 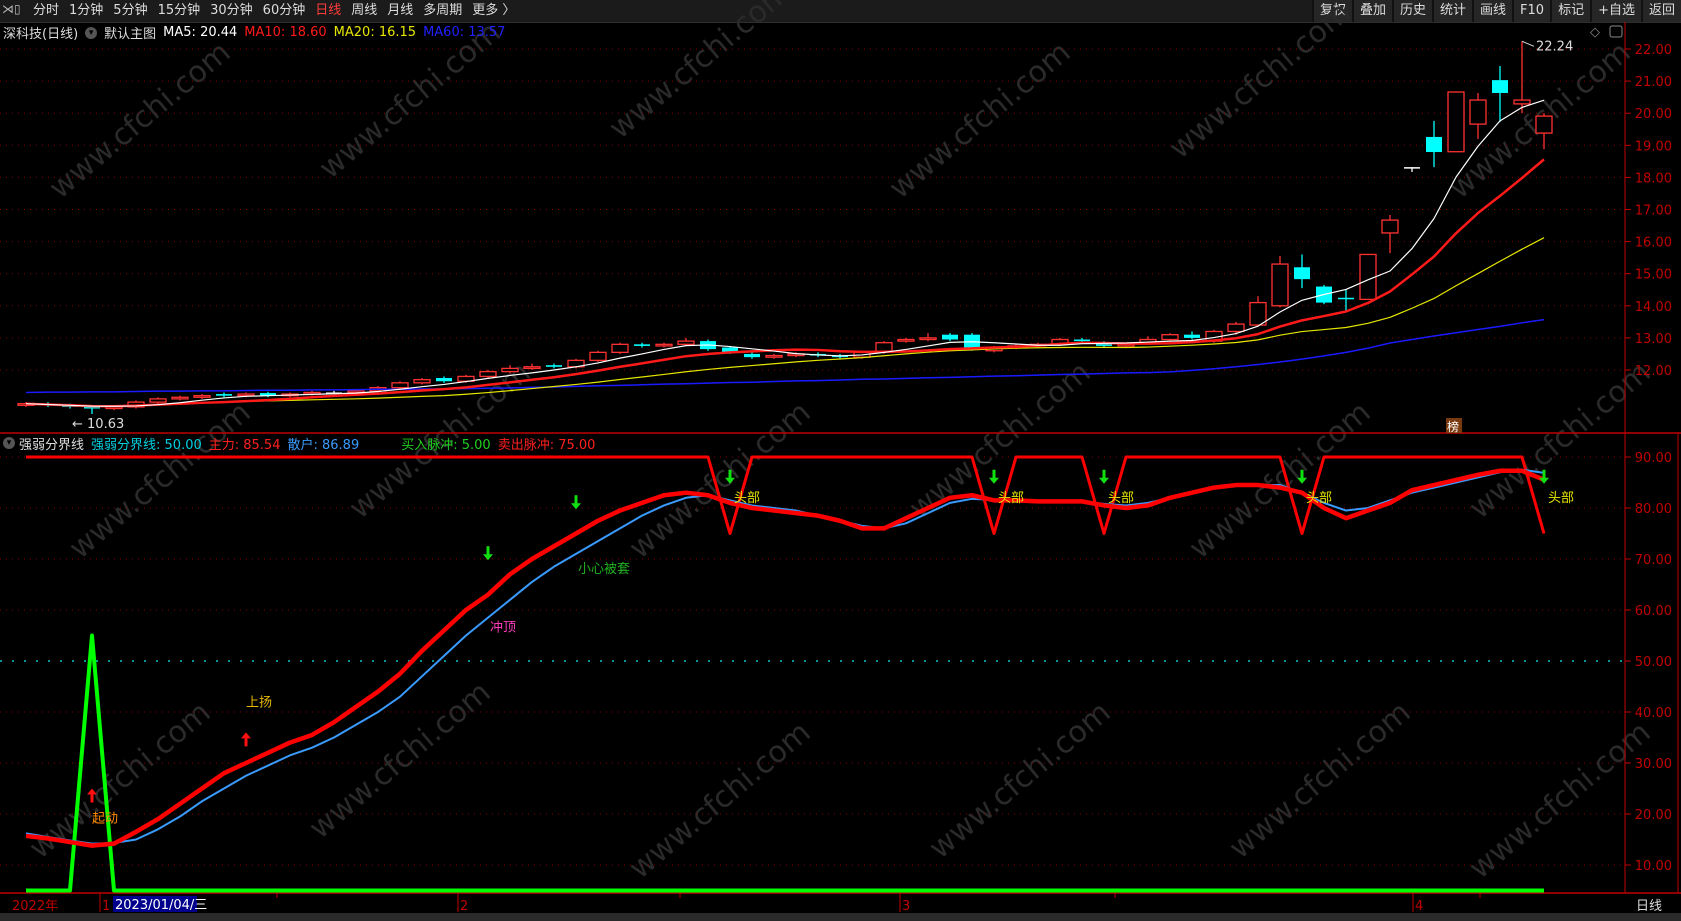 What do you see at coordinates (364, 10) in the screenshot?
I see `period-tab: 周线` at bounding box center [364, 10].